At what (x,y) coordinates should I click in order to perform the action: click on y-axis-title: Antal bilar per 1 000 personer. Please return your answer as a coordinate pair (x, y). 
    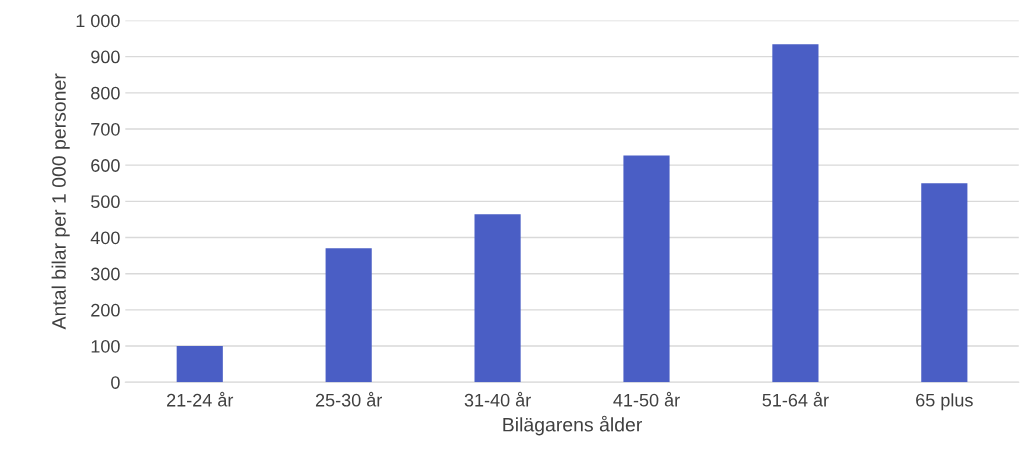
    Looking at the image, I should click on (60, 201).